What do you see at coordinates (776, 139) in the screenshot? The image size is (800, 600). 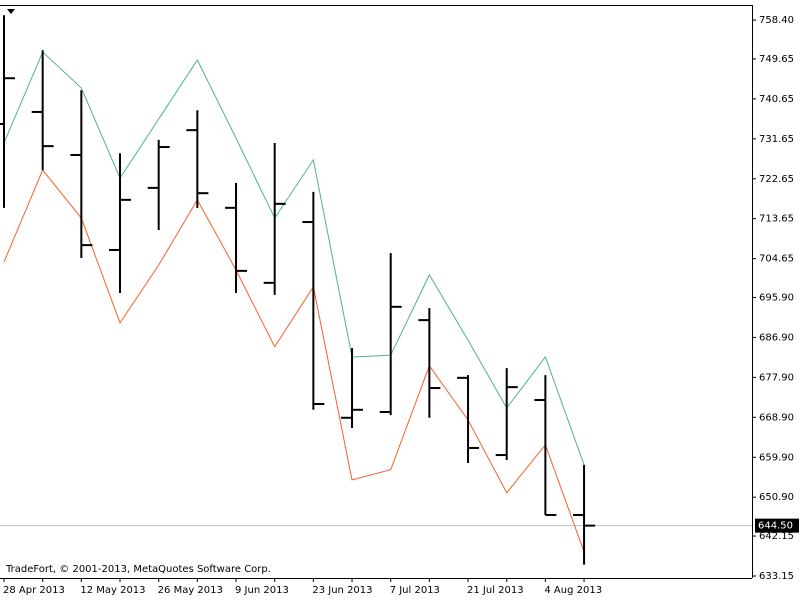 I see `y-tick-label: 731.65` at bounding box center [776, 139].